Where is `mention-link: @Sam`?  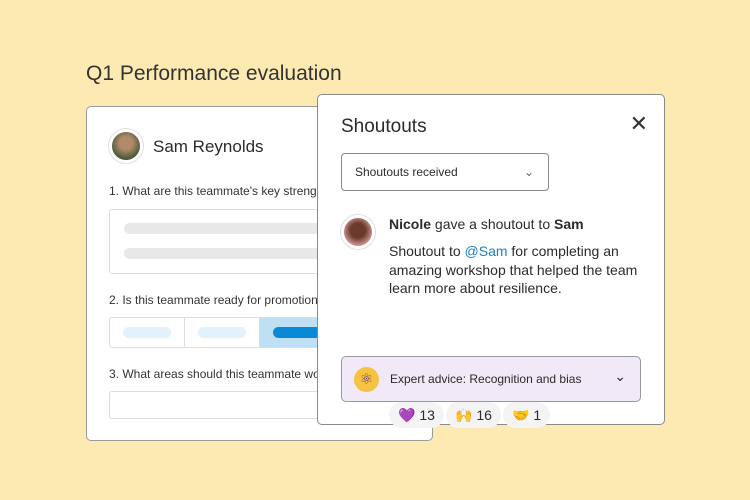
mention-link: @Sam is located at coordinates (486, 251).